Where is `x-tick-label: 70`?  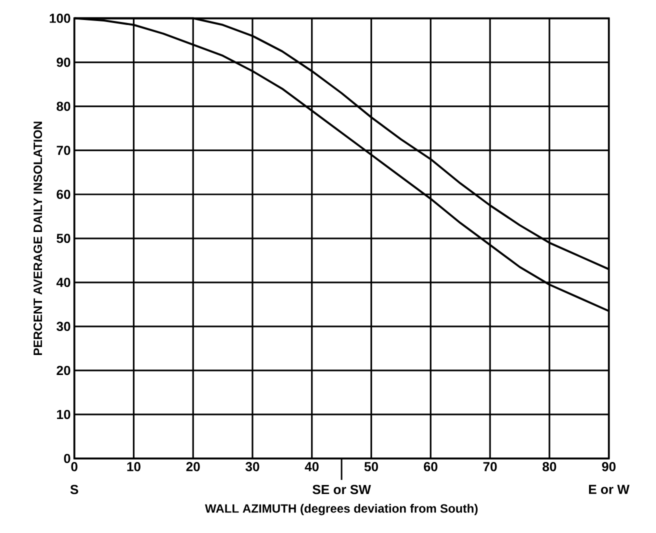 x-tick-label: 70 is located at coordinates (490, 467).